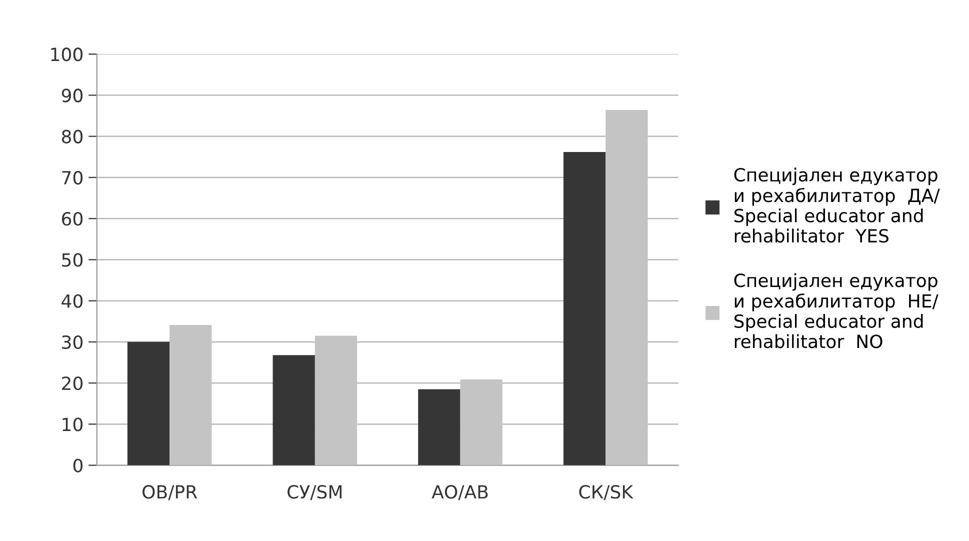 Image resolution: width=969 pixels, height=541 pixels. Describe the element at coordinates (170, 492) in the screenshot. I see `x-tick-label: ОВ/PR` at that location.